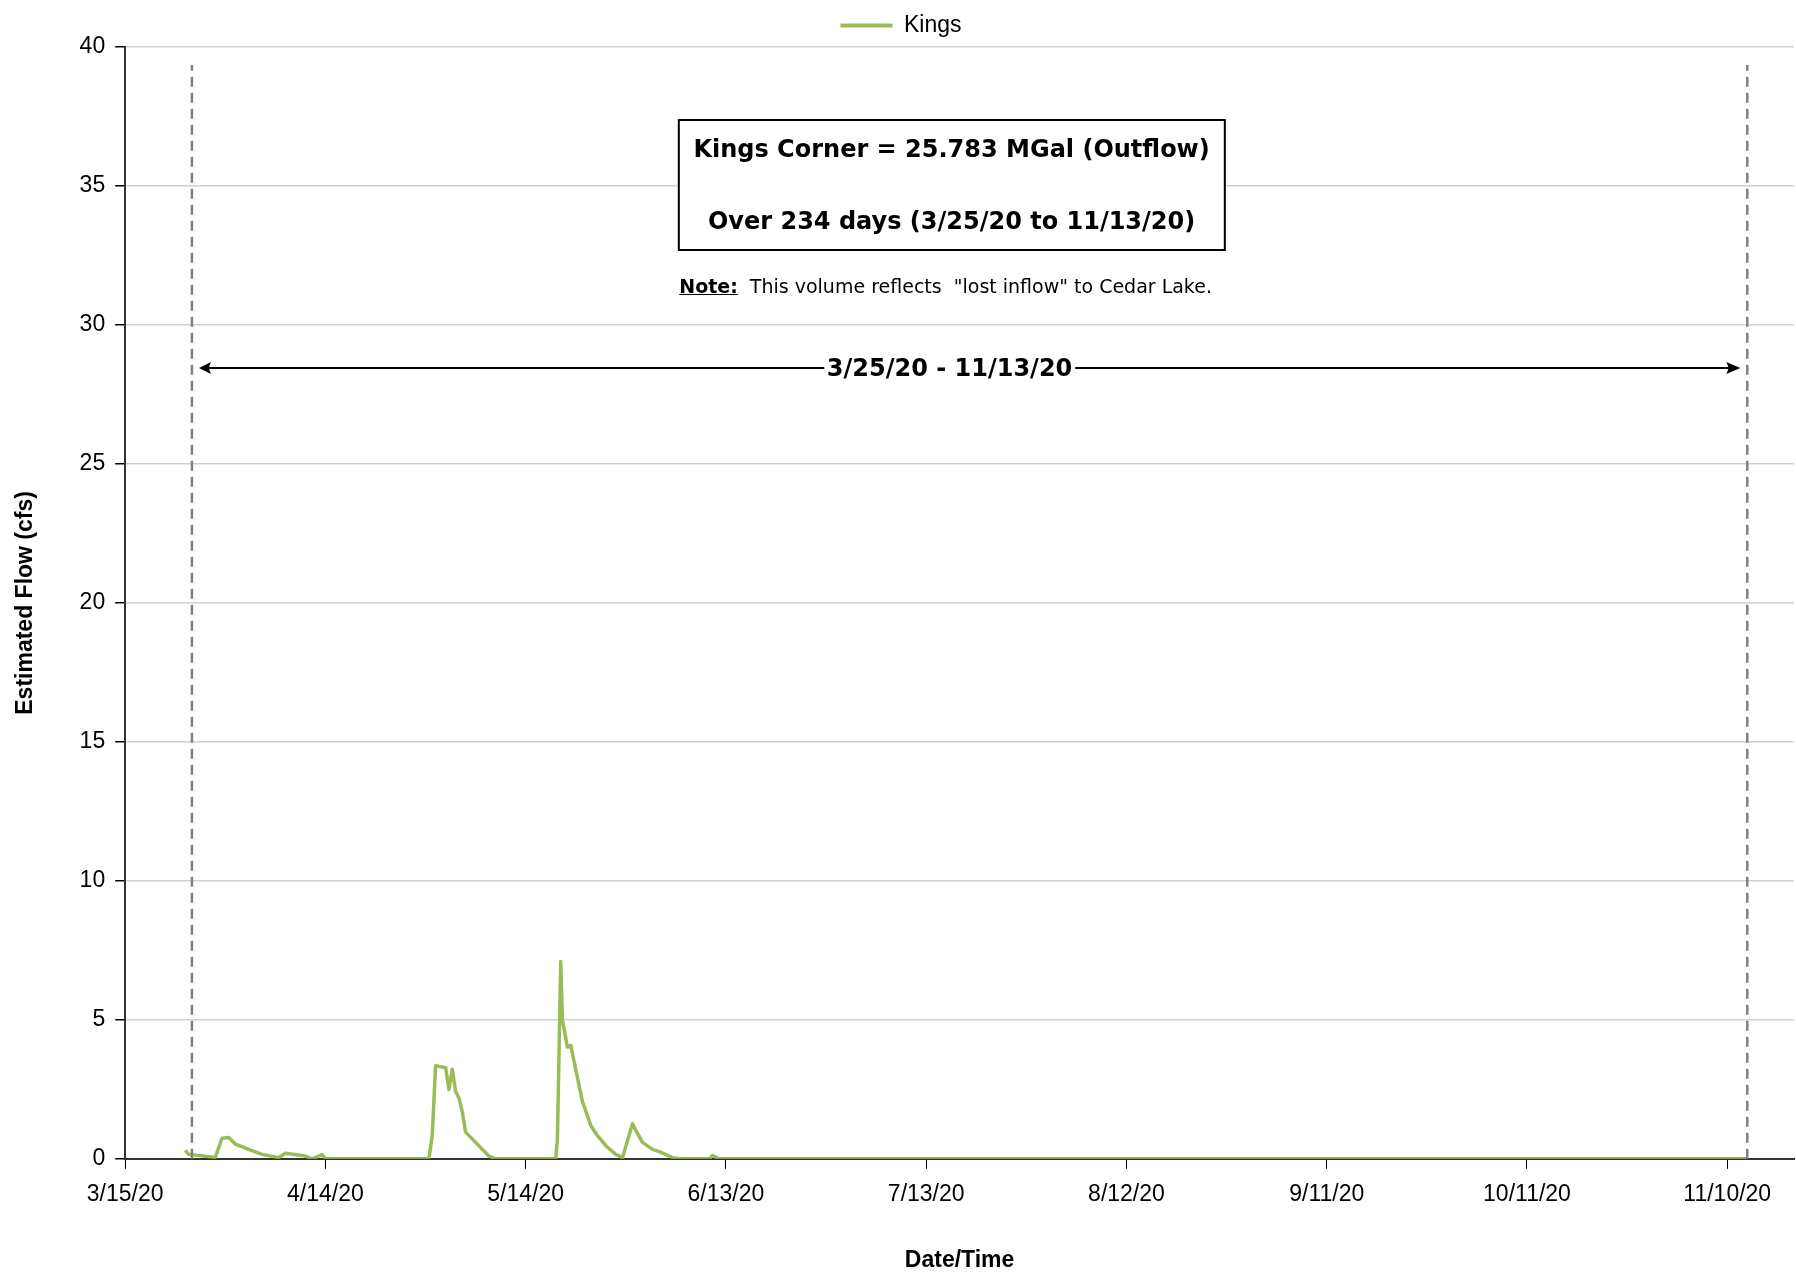 This screenshot has height=1284, width=1796. Describe the element at coordinates (949, 368) in the screenshot. I see `annotation: 3/25/20 - 11/13/20` at that location.